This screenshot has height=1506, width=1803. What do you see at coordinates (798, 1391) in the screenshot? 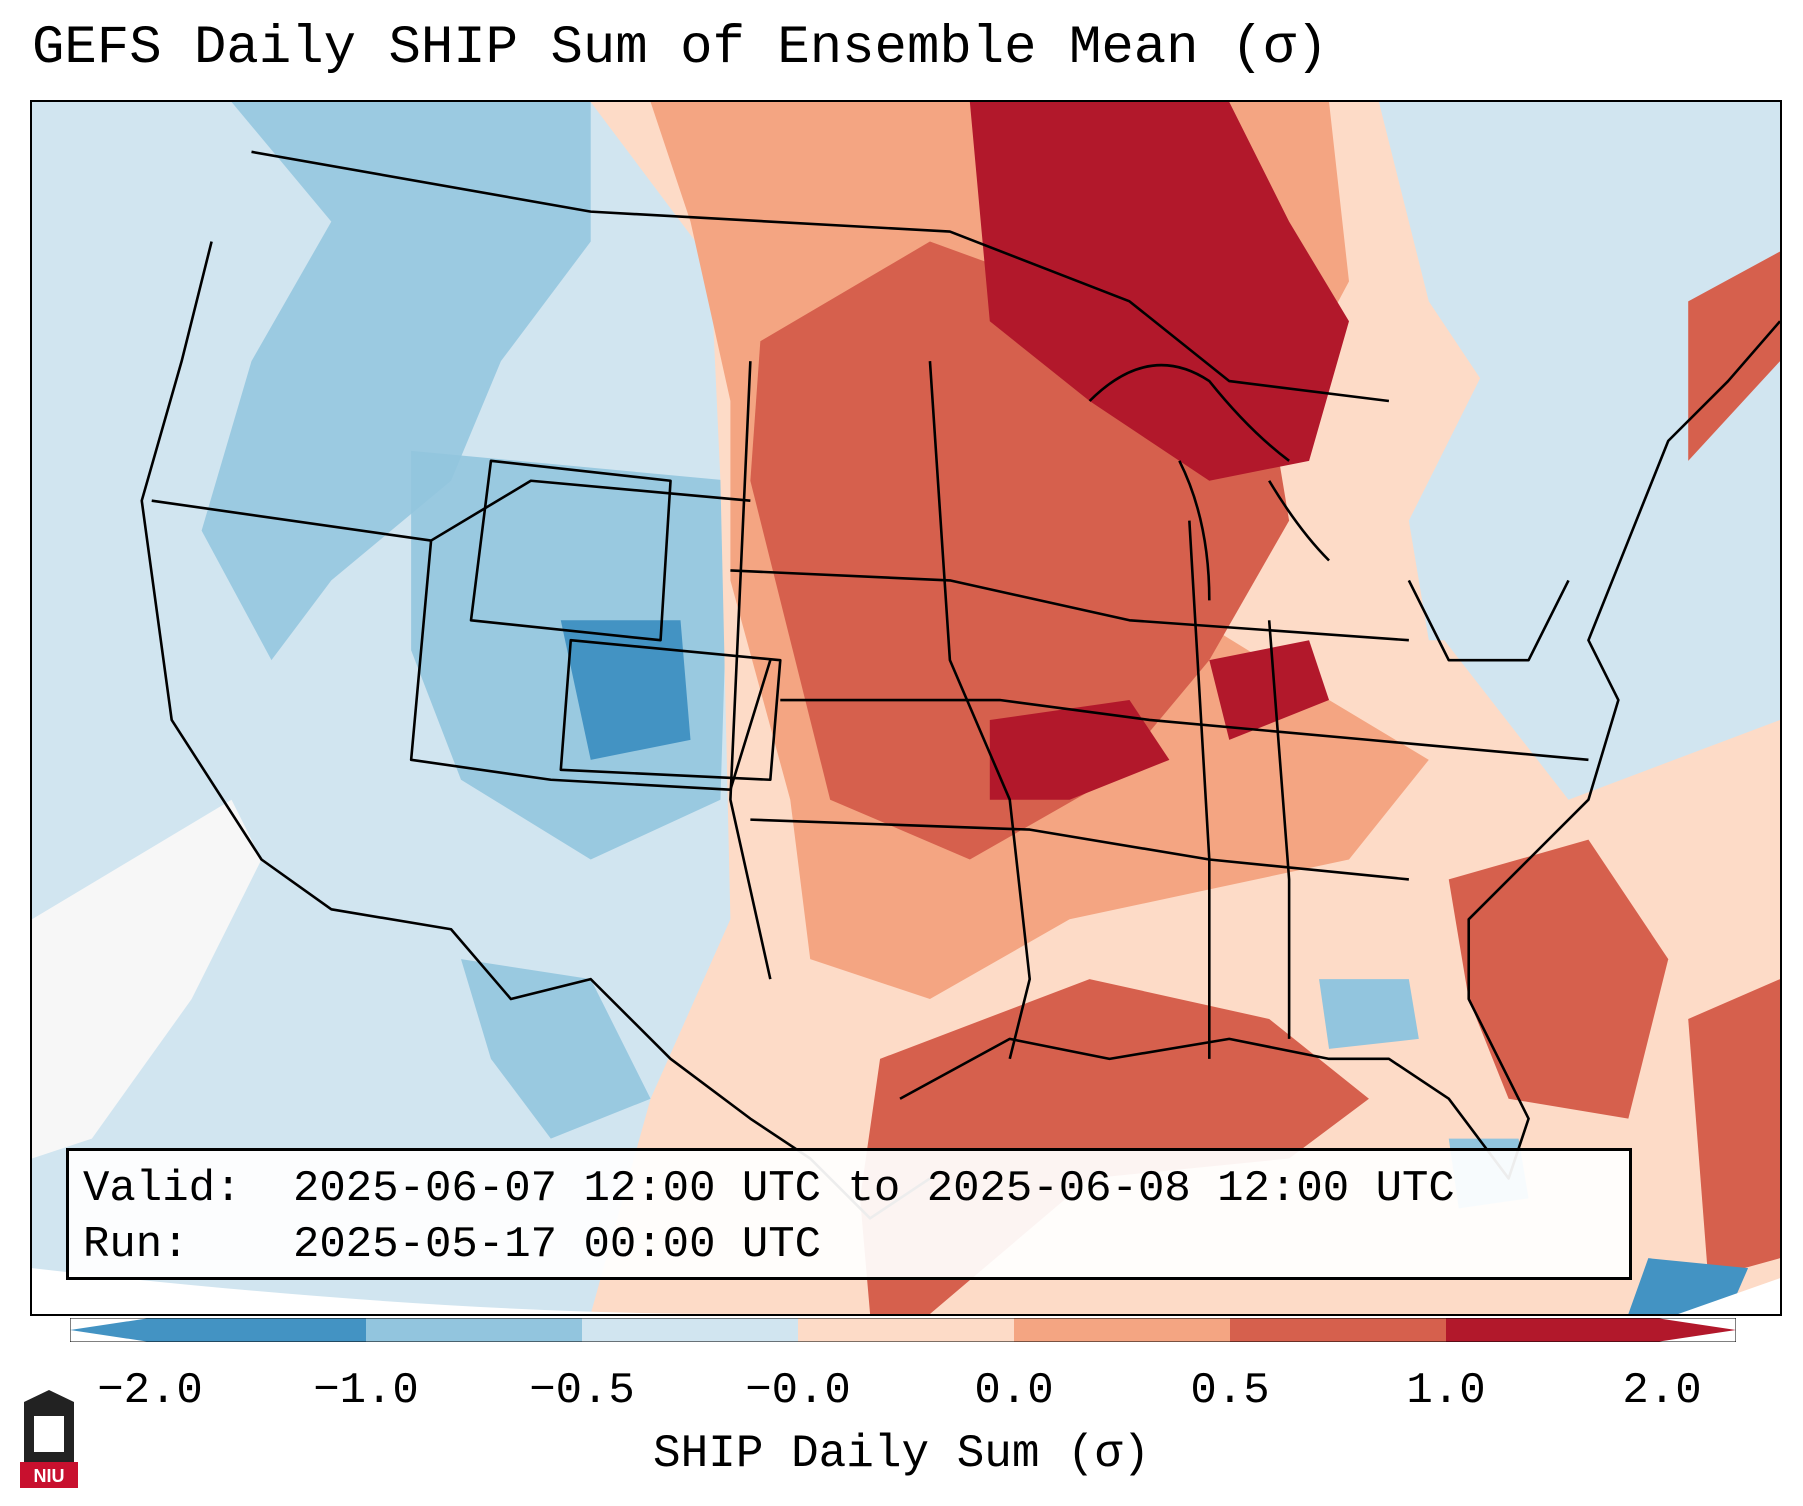
I see `tick-label: −0.0` at bounding box center [798, 1391].